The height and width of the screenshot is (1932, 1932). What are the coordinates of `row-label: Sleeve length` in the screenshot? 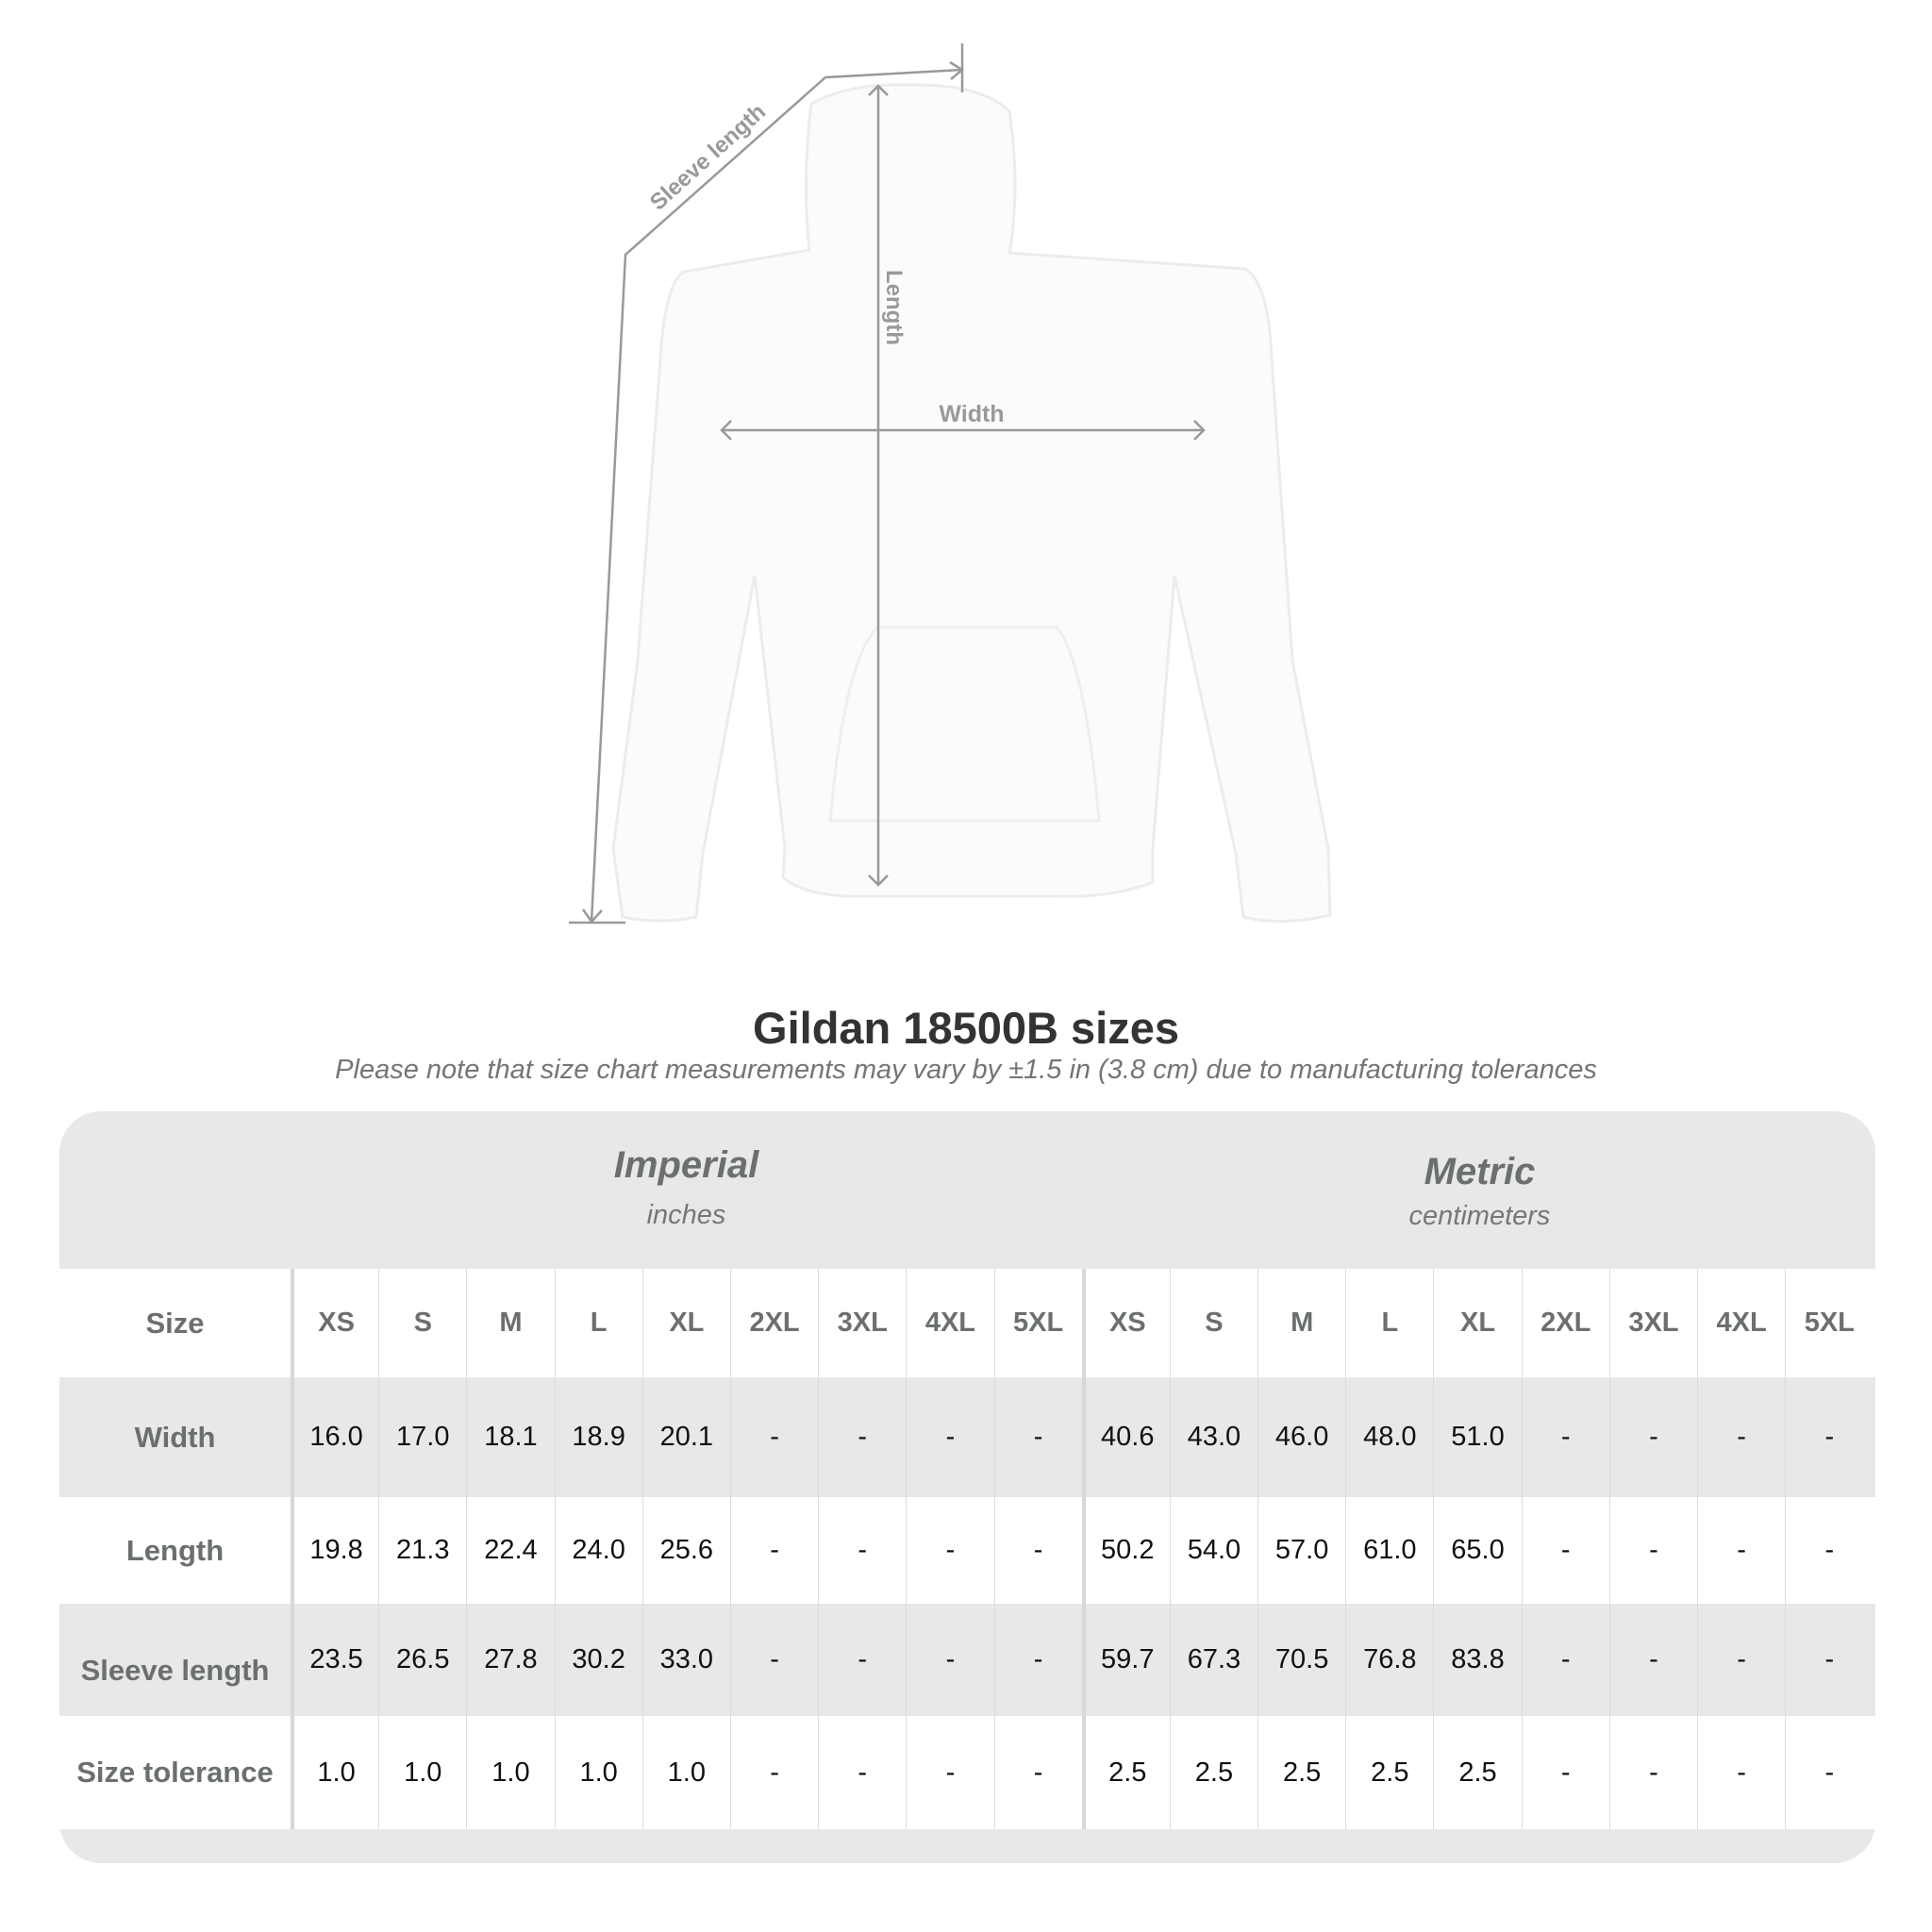 It's located at (175, 1670).